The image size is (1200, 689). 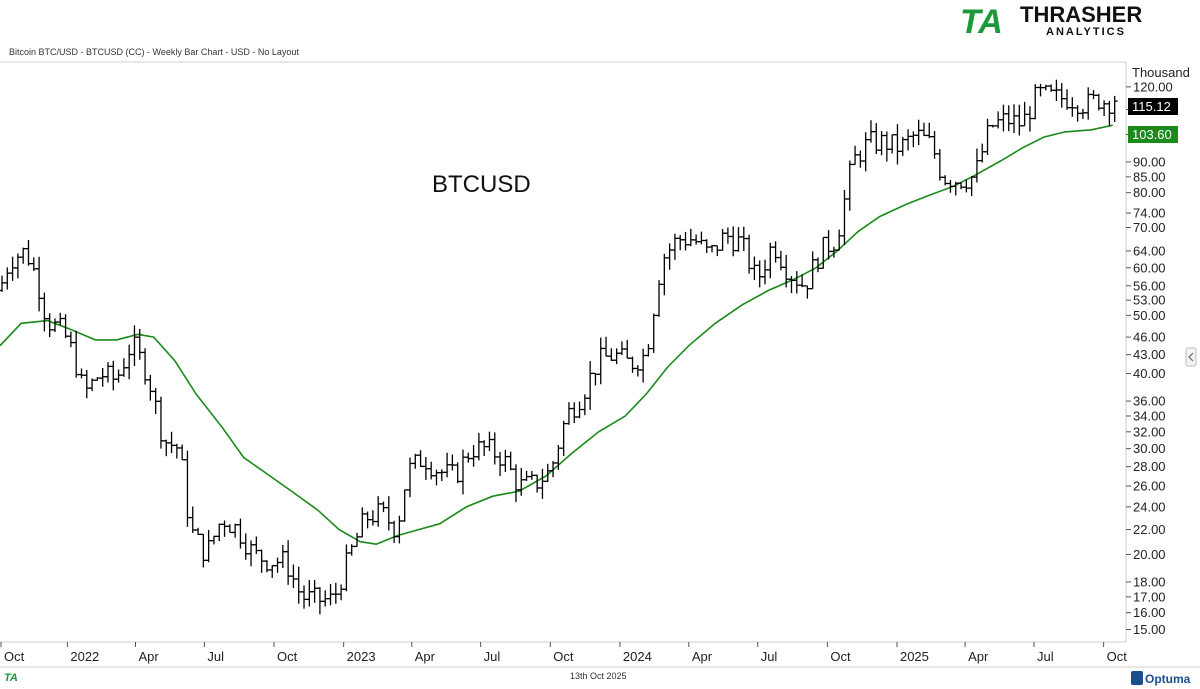 I want to click on brand-logo: TA THRASHER ANALYTICS, so click(x=1051, y=21).